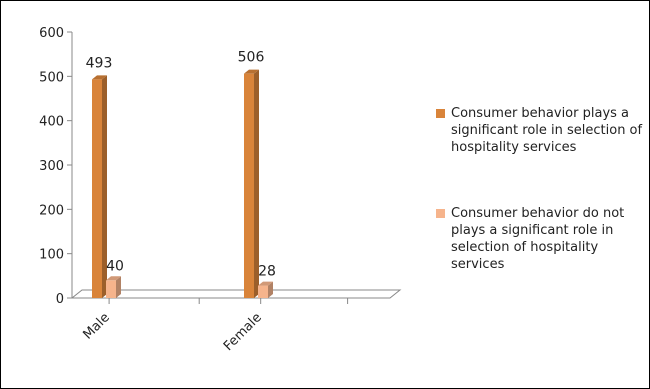 Image resolution: width=650 pixels, height=389 pixels. What do you see at coordinates (51, 255) in the screenshot?
I see `y-tick-label: 100` at bounding box center [51, 255].